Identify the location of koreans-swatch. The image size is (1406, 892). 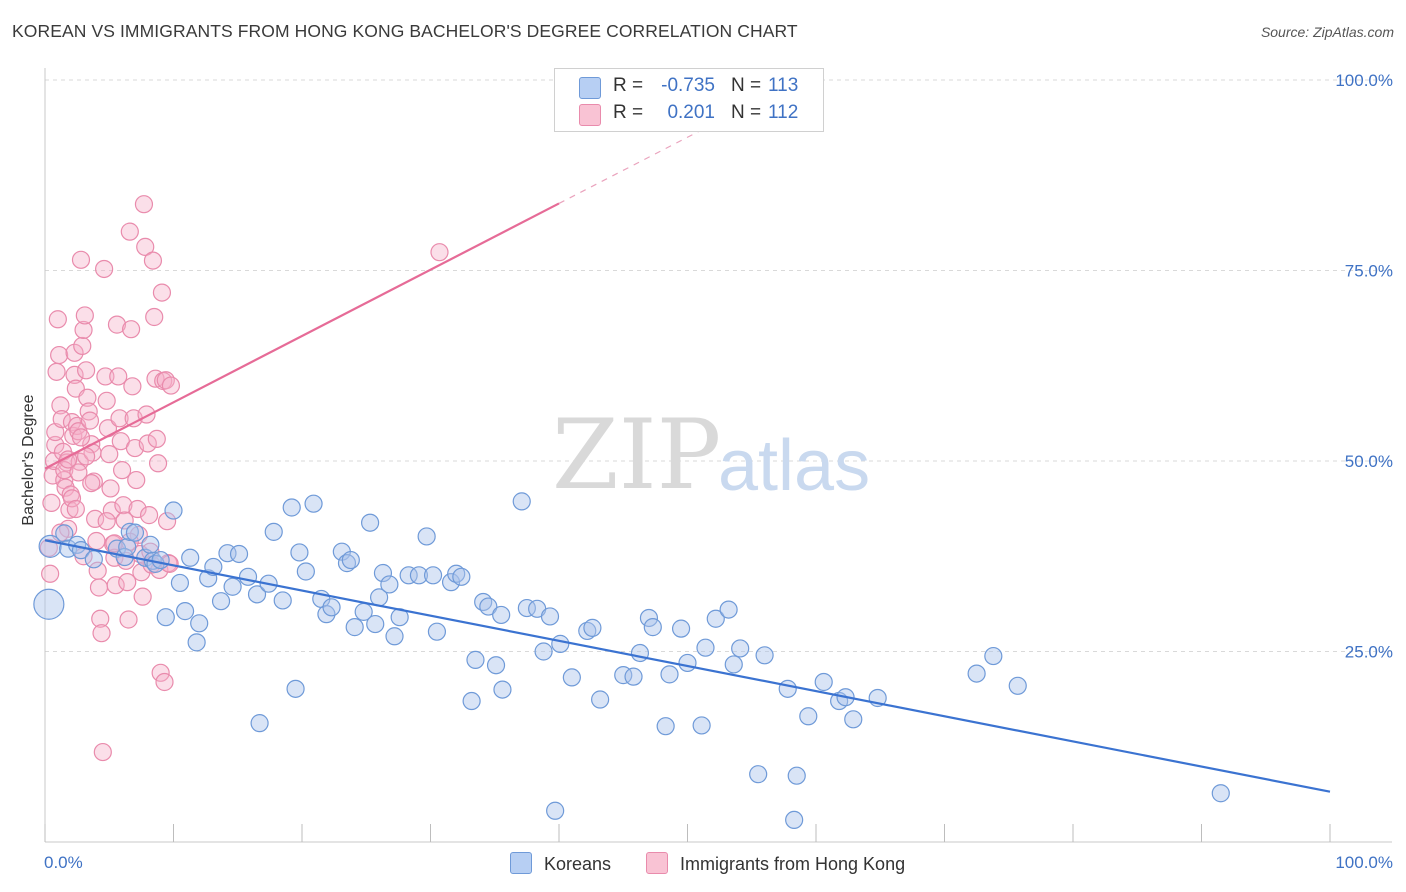
(590, 88).